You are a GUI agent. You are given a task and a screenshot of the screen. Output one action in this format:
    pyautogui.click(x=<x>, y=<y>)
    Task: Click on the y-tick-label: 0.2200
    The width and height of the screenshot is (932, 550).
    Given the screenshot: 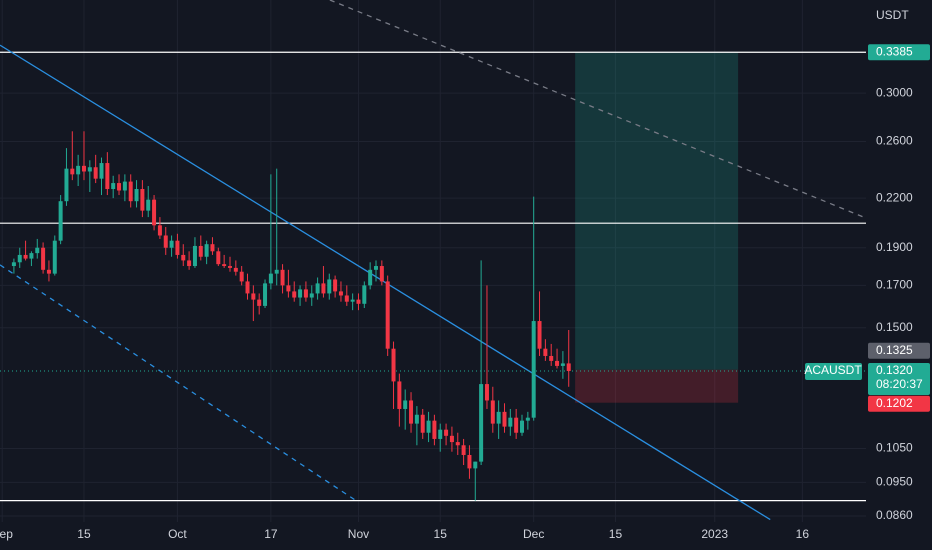 What is the action you would take?
    pyautogui.click(x=894, y=197)
    